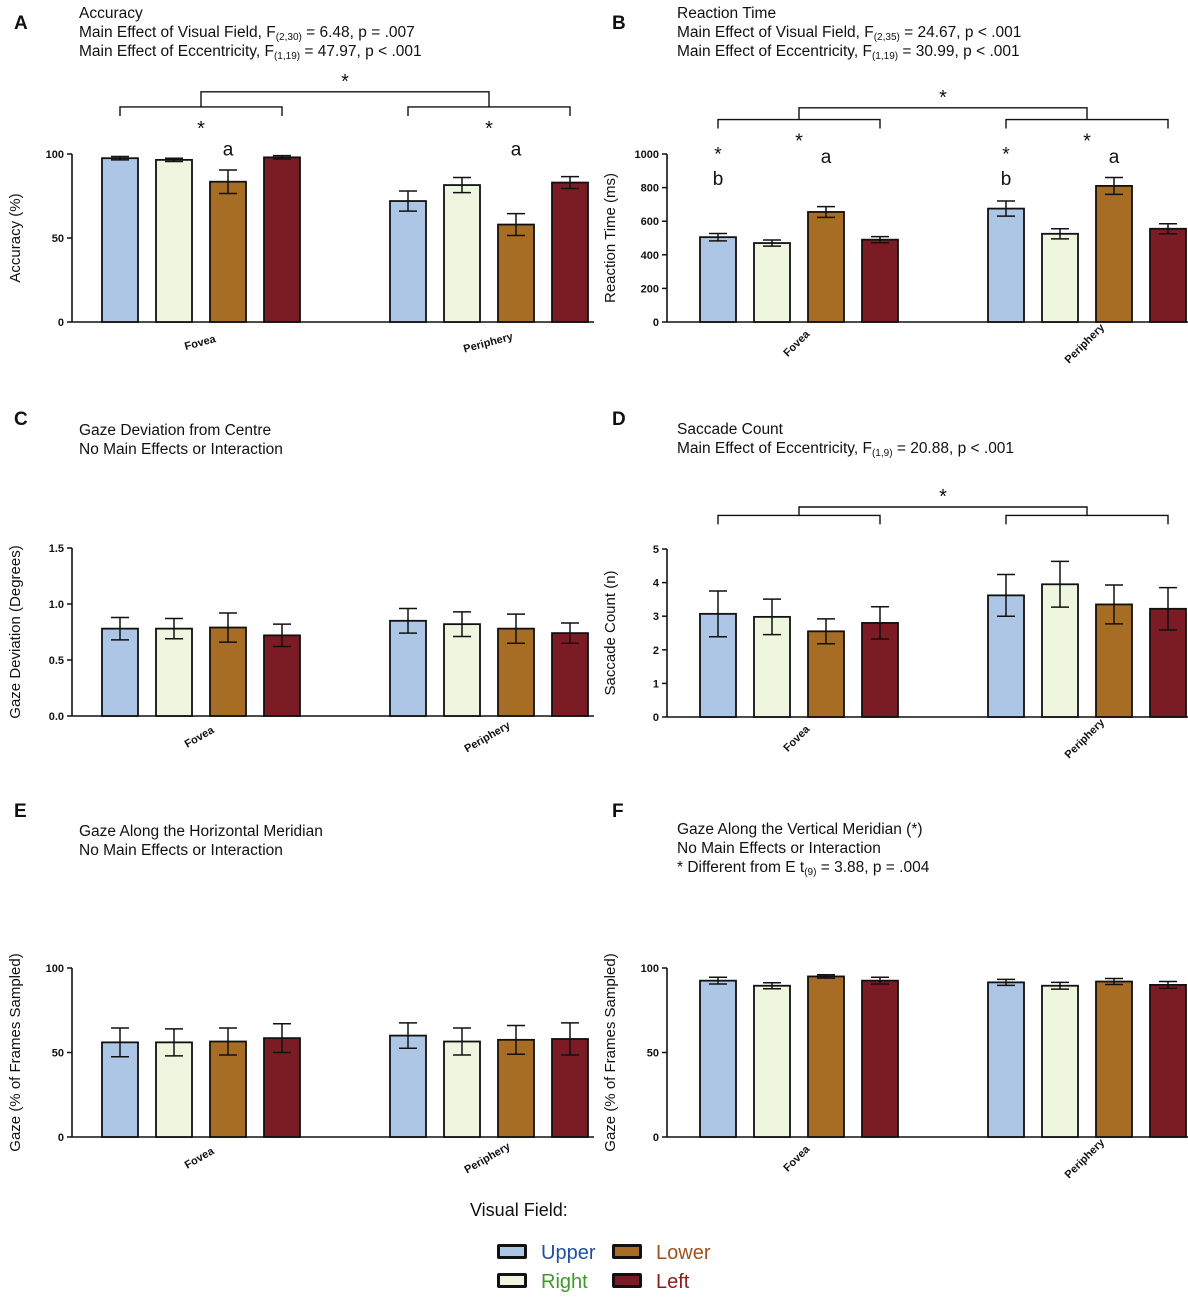  What do you see at coordinates (619, 23) in the screenshot?
I see `panel-letter-b: B` at bounding box center [619, 23].